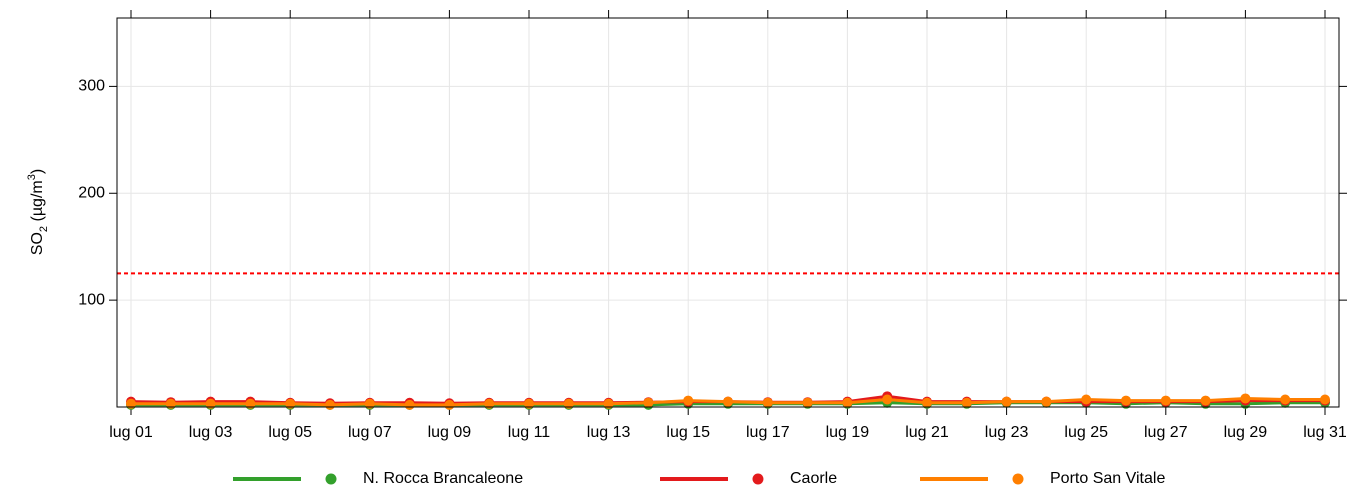  What do you see at coordinates (1107, 478) in the screenshot?
I see `legend-label: Porto San Vitale` at bounding box center [1107, 478].